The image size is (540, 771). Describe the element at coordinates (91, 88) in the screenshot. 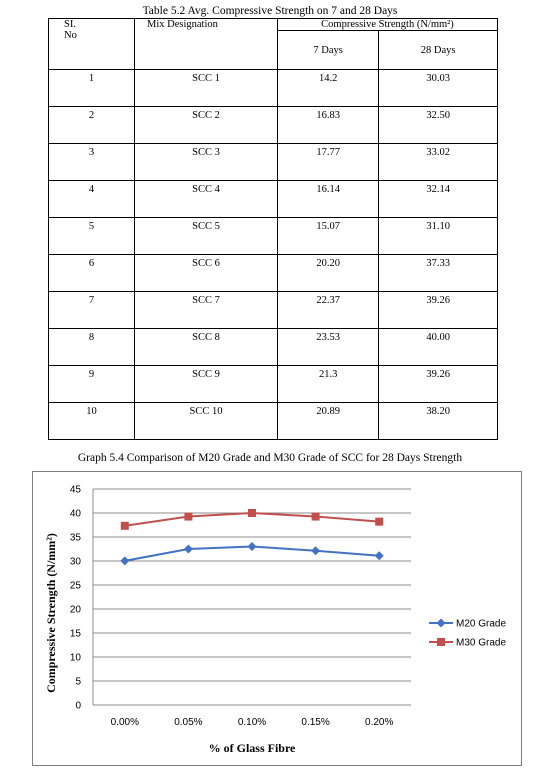

I see `cell-sl-no: 1` at that location.